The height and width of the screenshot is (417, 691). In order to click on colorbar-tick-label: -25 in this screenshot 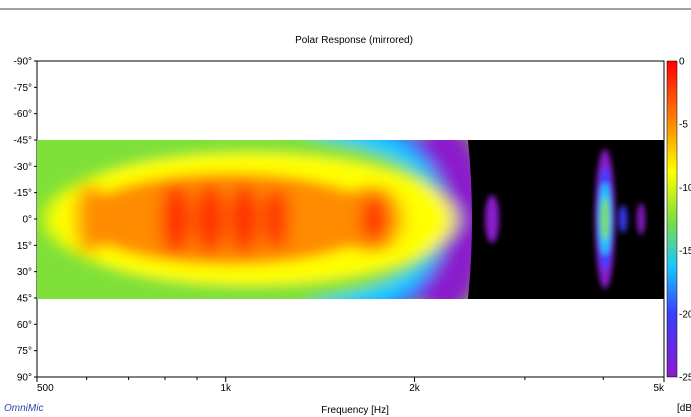, I will do `click(685, 378)`.